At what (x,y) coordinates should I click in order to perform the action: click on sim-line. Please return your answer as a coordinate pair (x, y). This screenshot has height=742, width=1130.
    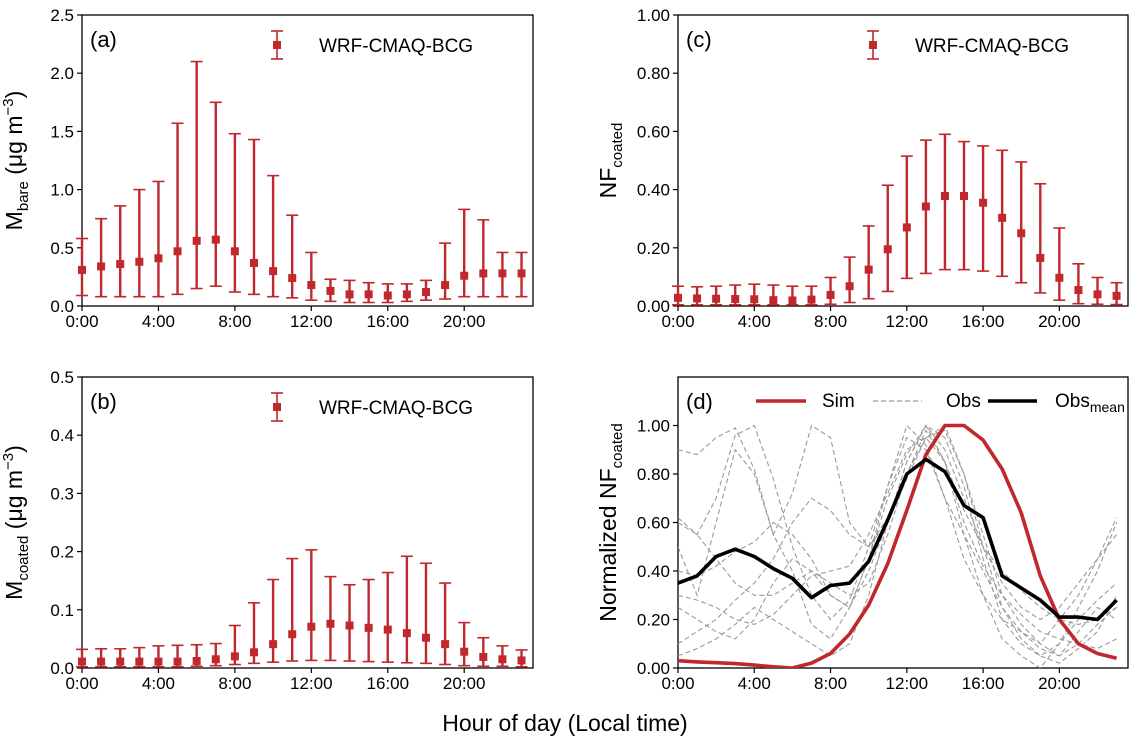
    Looking at the image, I should click on (898, 545).